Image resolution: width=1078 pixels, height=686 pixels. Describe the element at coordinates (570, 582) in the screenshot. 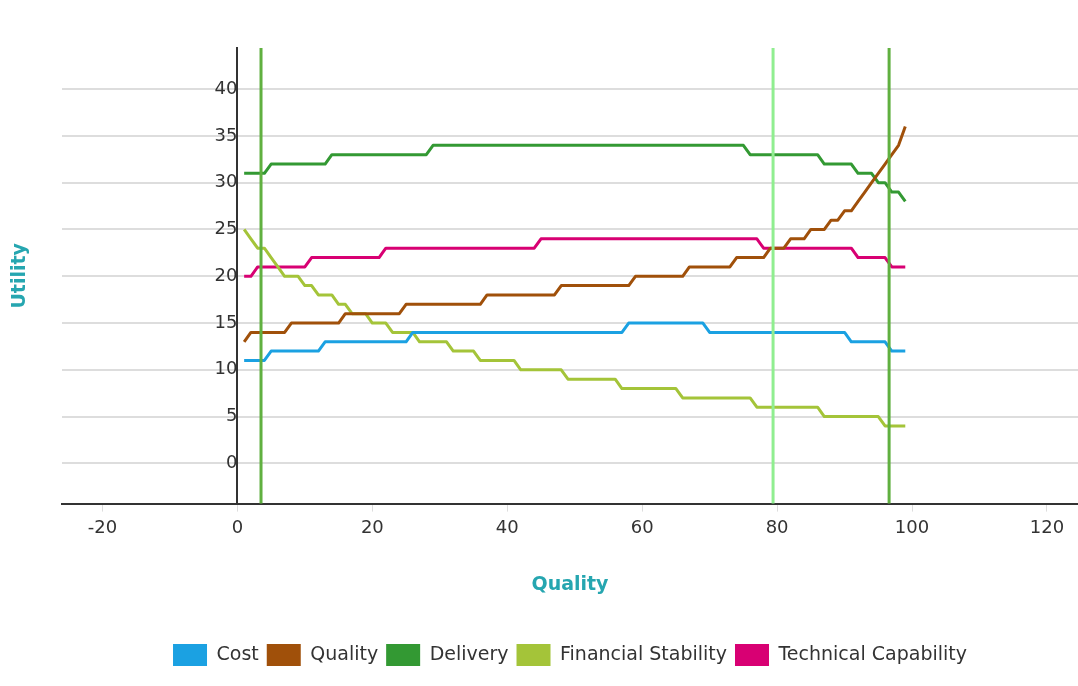

I see `x-axis-title: Quality` at that location.